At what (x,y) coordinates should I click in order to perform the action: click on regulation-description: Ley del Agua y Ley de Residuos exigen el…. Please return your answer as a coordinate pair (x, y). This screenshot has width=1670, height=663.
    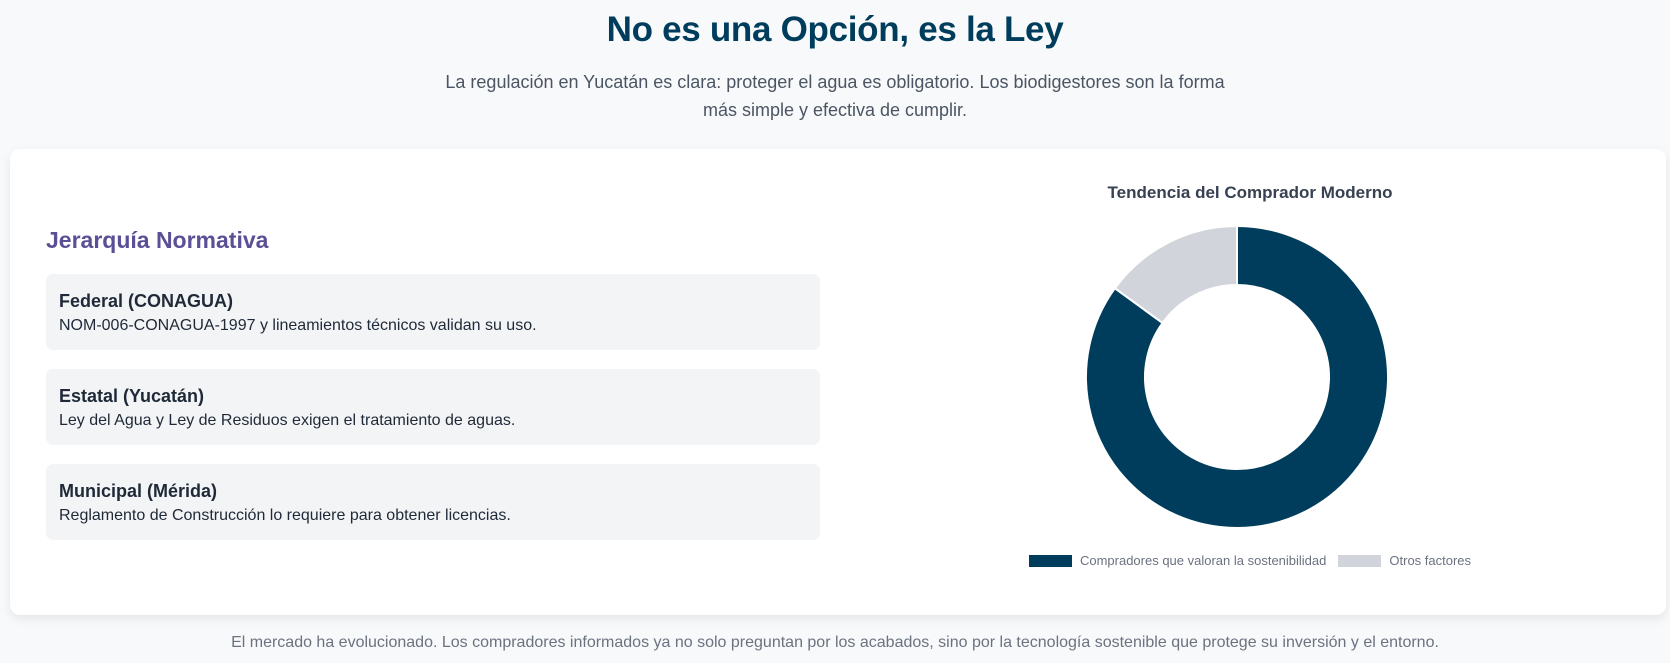
    Looking at the image, I should click on (287, 420).